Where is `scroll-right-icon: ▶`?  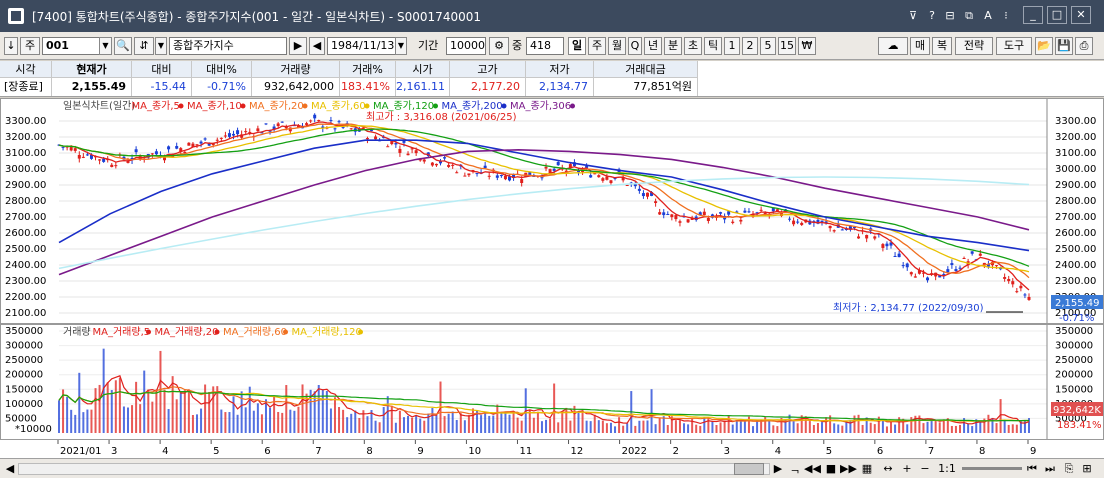
scroll-right-icon: ▶ is located at coordinates (778, 468).